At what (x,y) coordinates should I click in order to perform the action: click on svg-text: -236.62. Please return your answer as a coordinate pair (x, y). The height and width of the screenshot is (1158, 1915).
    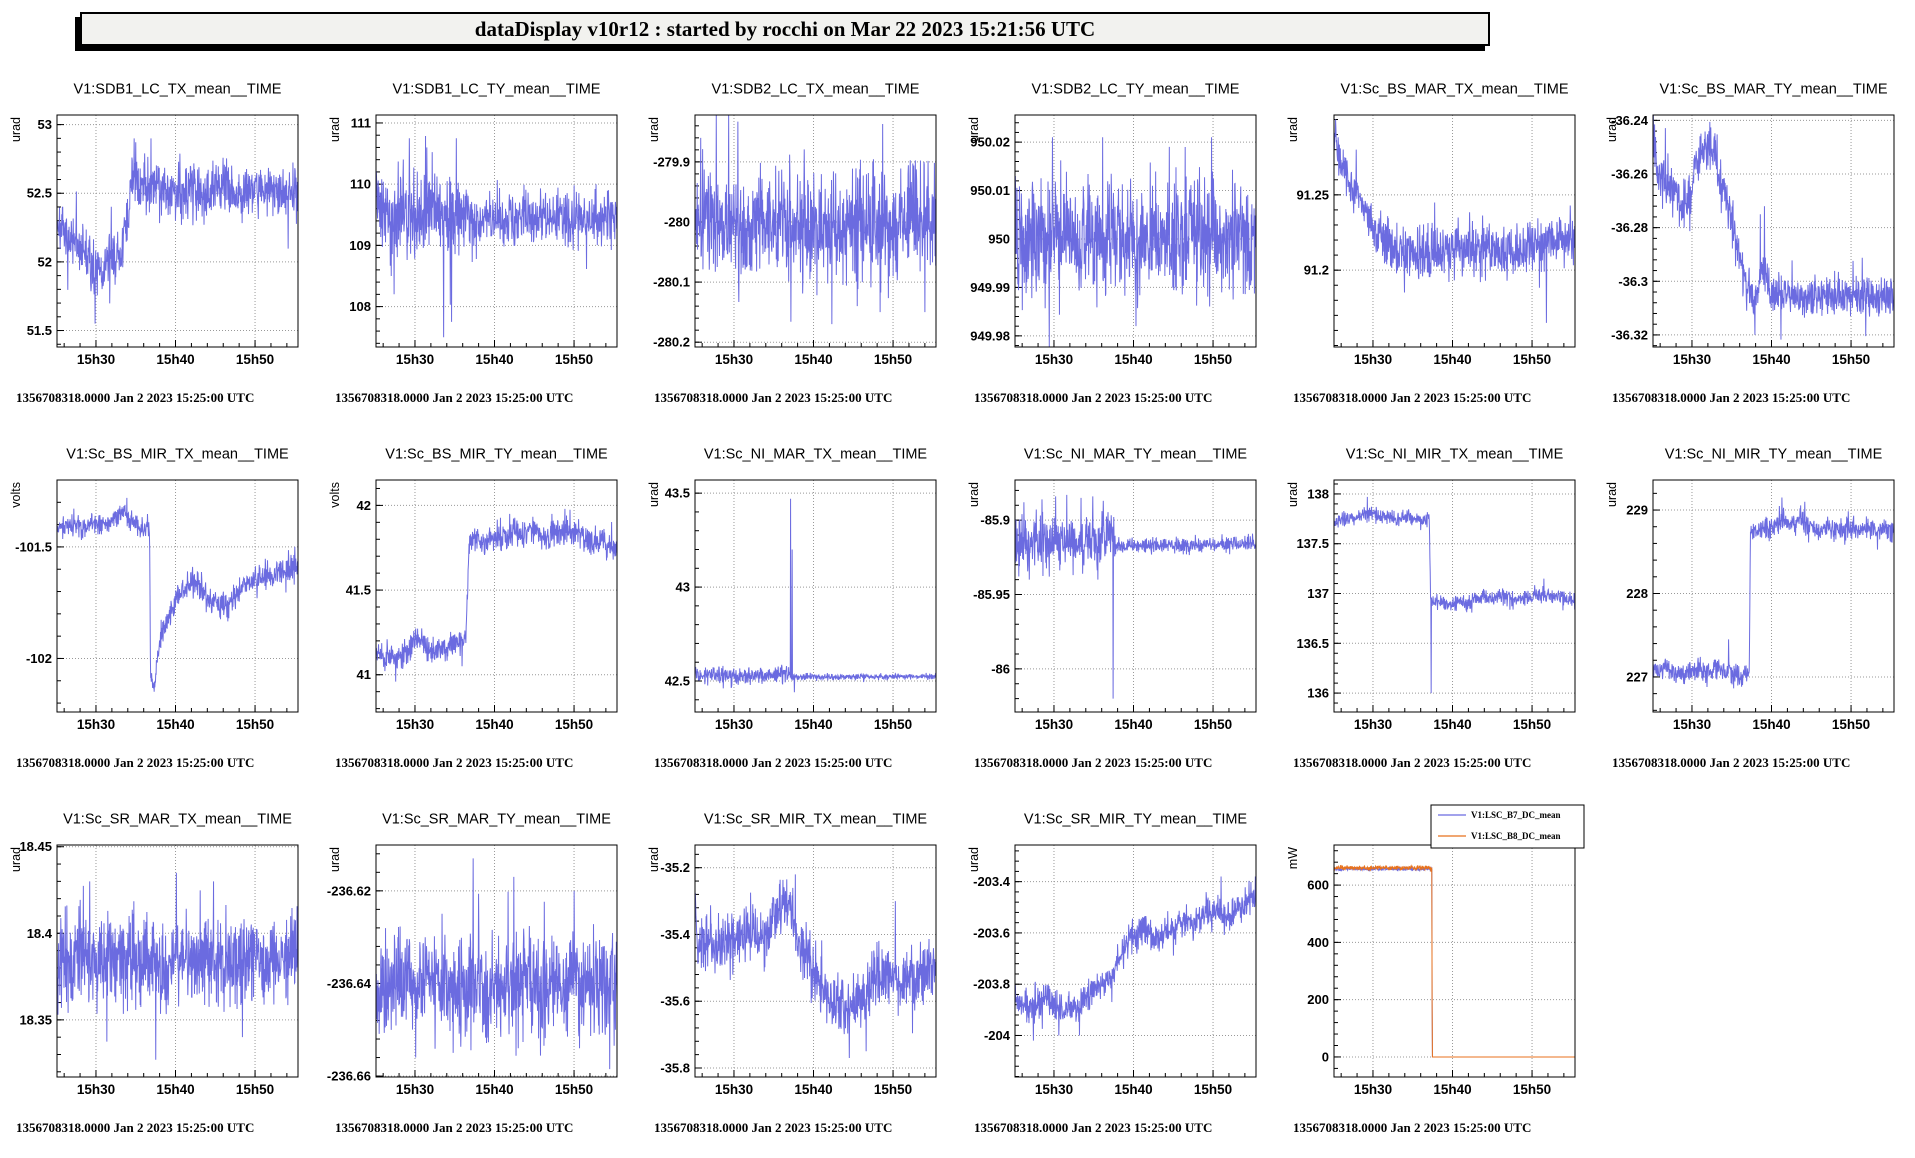
    Looking at the image, I should click on (349, 890).